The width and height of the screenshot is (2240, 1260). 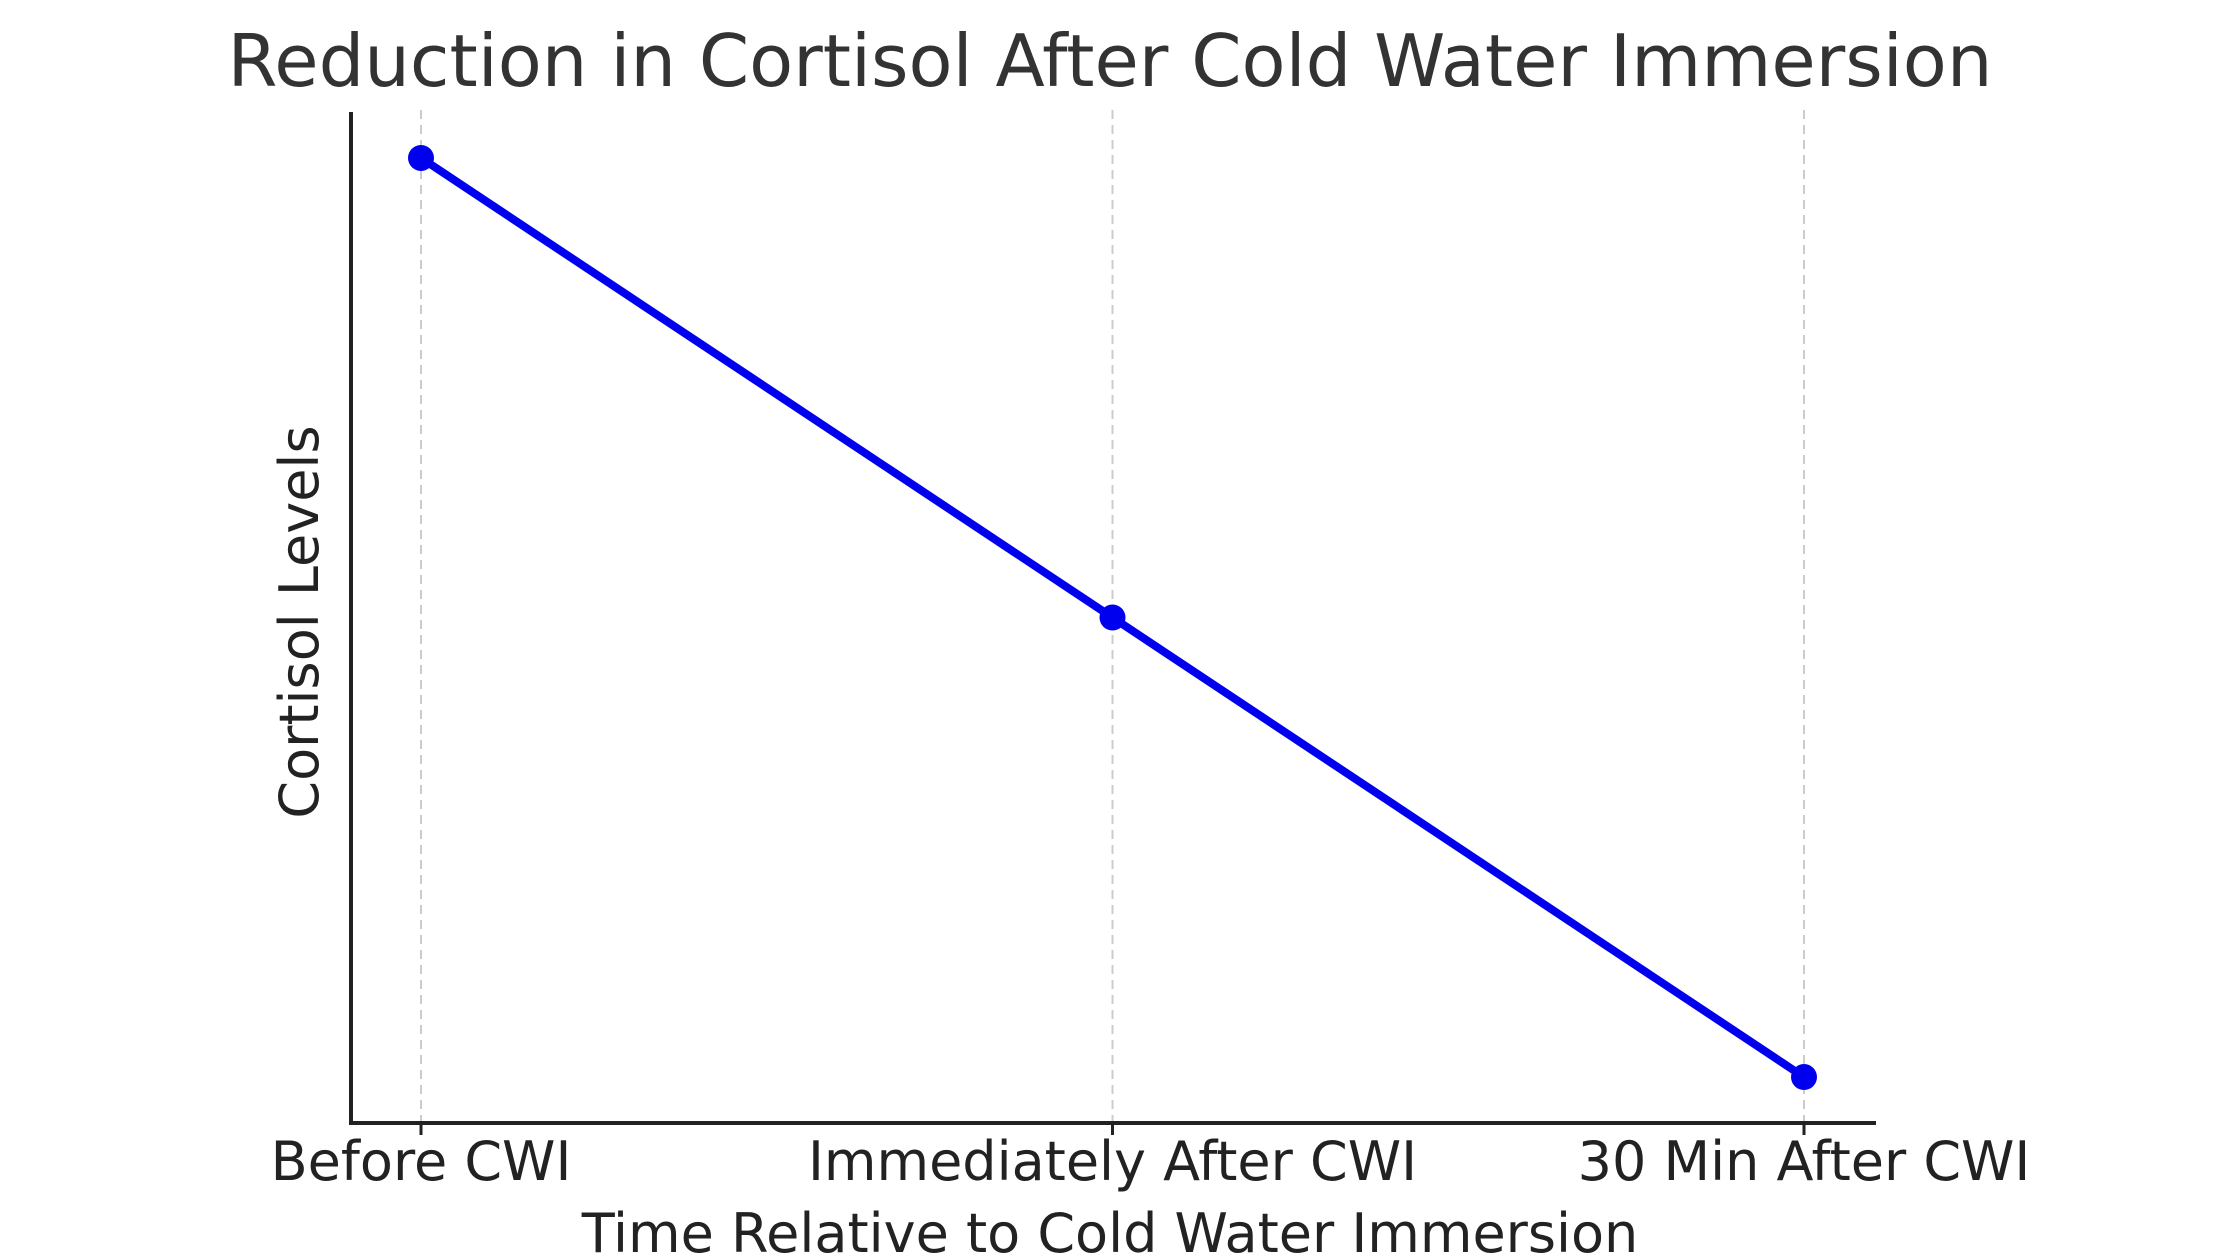 What do you see at coordinates (1112, 1161) in the screenshot?
I see `x-tick-label: Immediately After CWI` at bounding box center [1112, 1161].